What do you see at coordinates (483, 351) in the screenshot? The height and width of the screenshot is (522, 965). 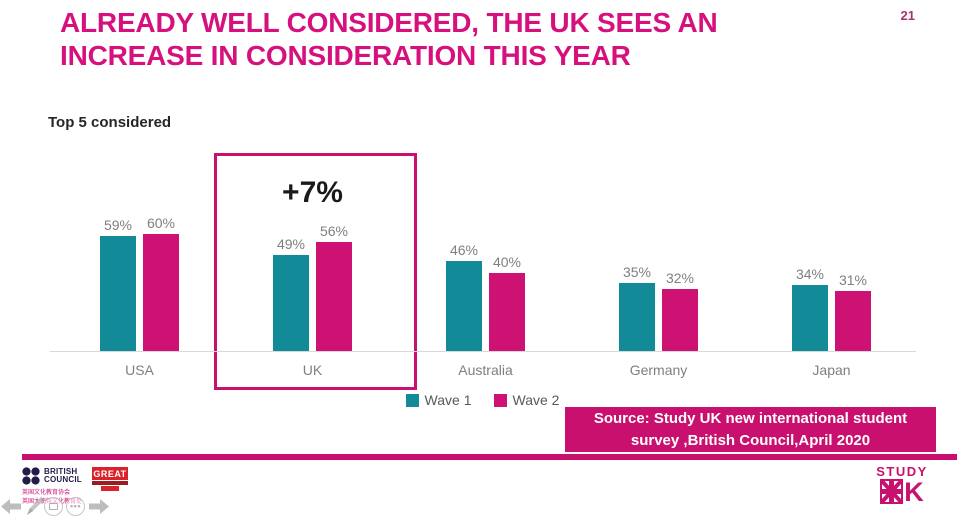 I see `x-axis-line` at bounding box center [483, 351].